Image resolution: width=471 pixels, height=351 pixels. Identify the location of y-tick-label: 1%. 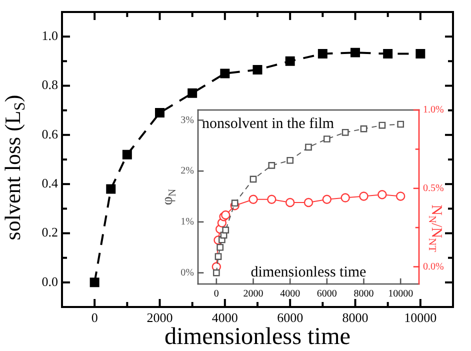
(187, 222).